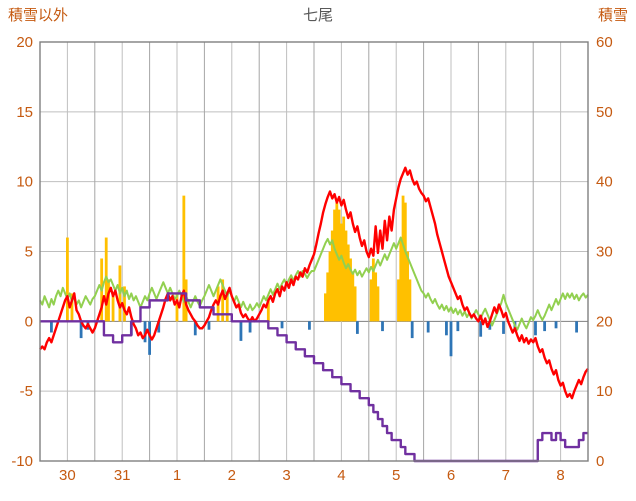 The image size is (636, 501). Describe the element at coordinates (177, 475) in the screenshot. I see `x-axis-day-label: 1` at that location.